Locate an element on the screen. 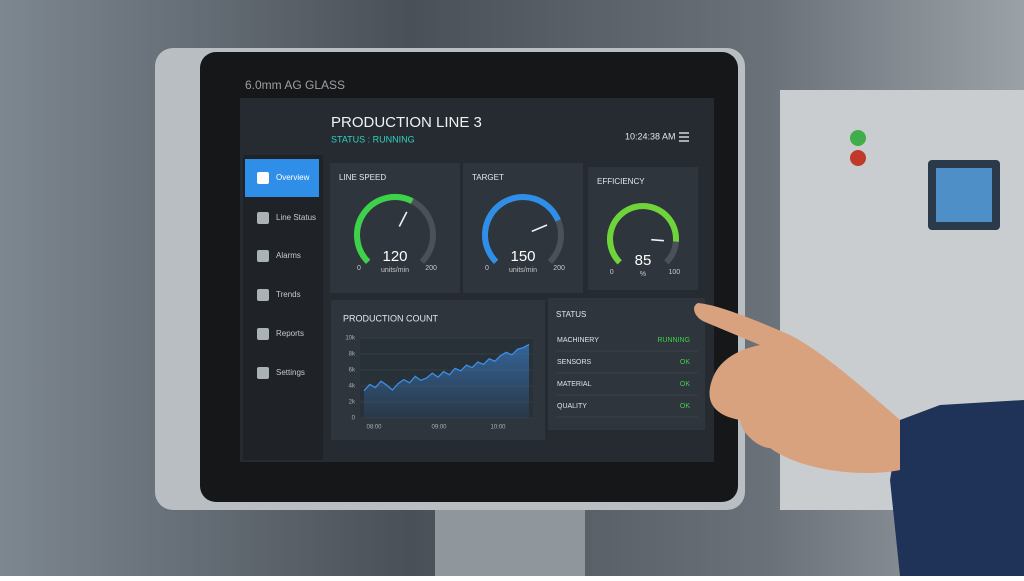 The width and height of the screenshot is (1024, 581). y-tick-label: 0 is located at coordinates (354, 419).